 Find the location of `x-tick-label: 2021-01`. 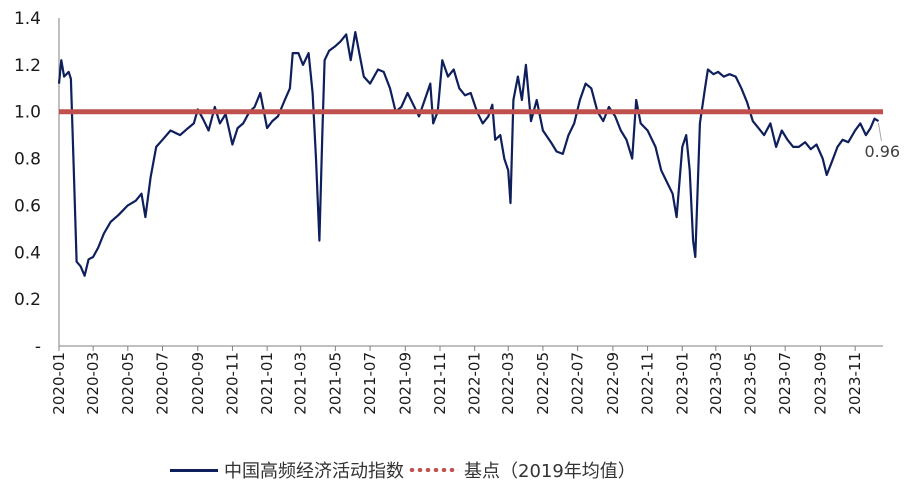

x-tick-label: 2021-01 is located at coordinates (267, 383).